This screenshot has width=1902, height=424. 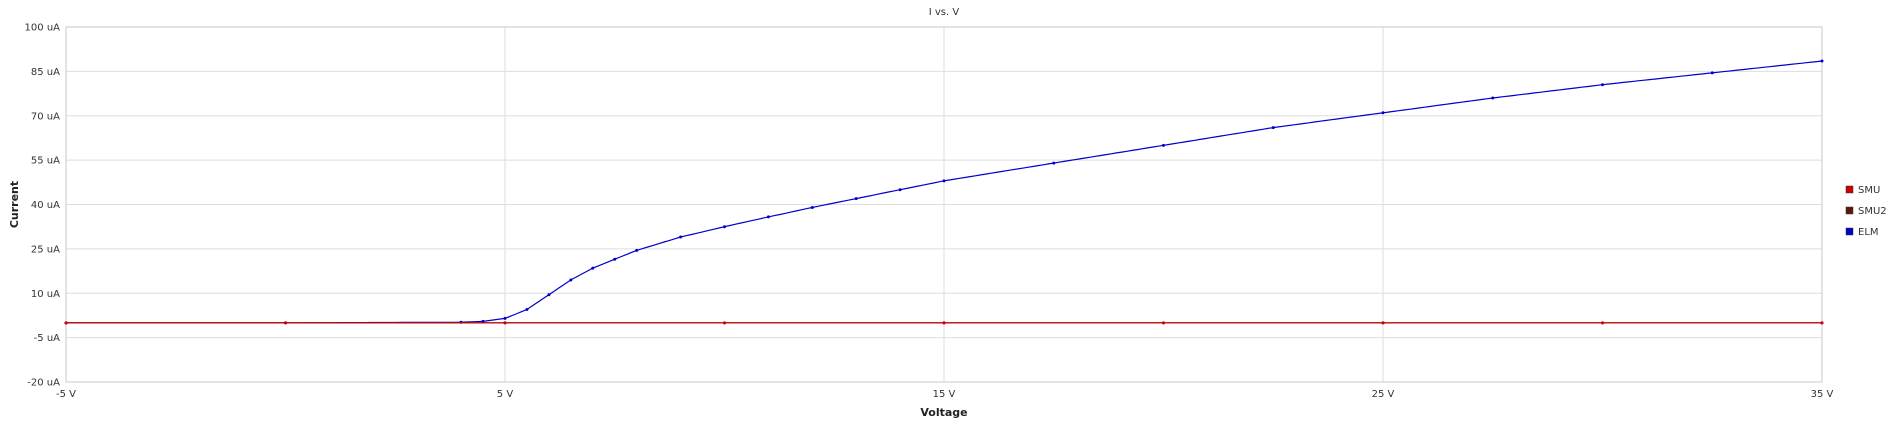 I want to click on y-tick-label: 70 uA, so click(x=45, y=116).